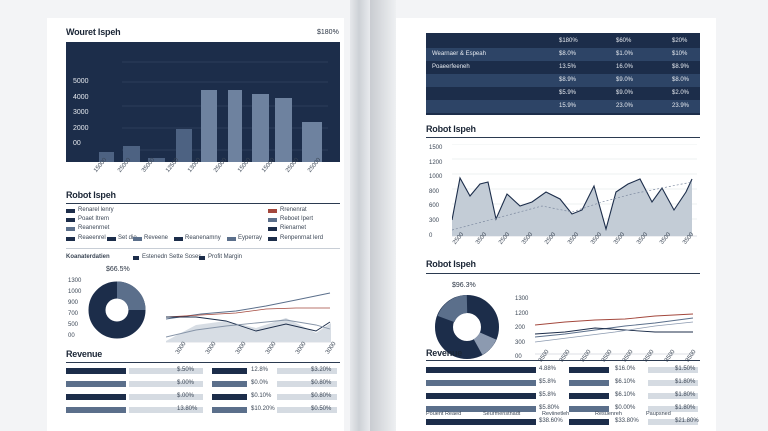 This screenshot has height=431, width=768. Describe the element at coordinates (328, 32) in the screenshot. I see `wealth-value: $180%` at that location.